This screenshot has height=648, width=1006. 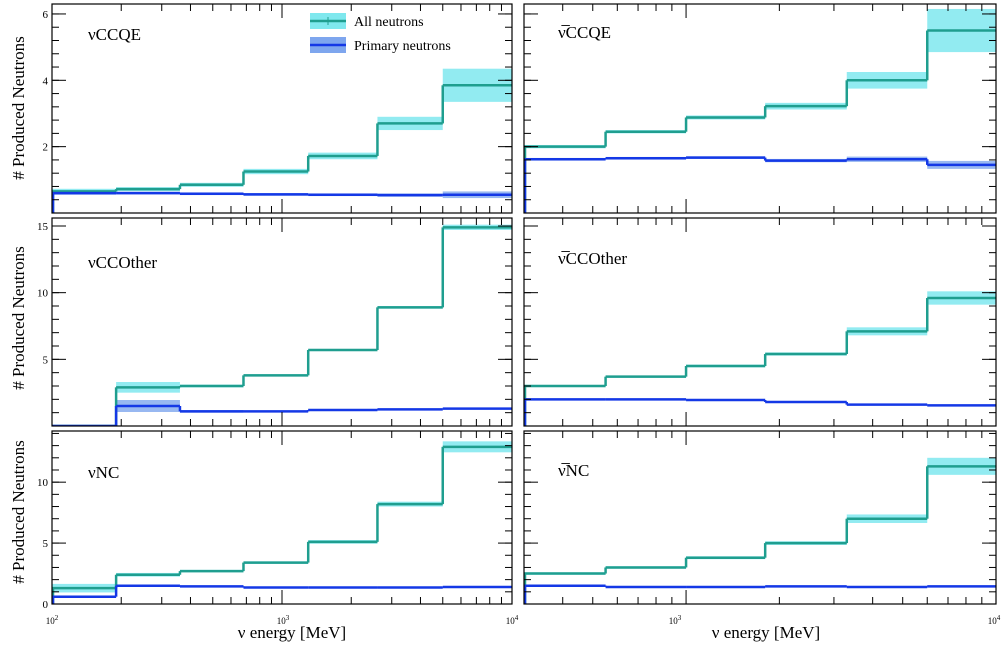 I want to click on y-tick-label: 0, so click(x=46, y=605).